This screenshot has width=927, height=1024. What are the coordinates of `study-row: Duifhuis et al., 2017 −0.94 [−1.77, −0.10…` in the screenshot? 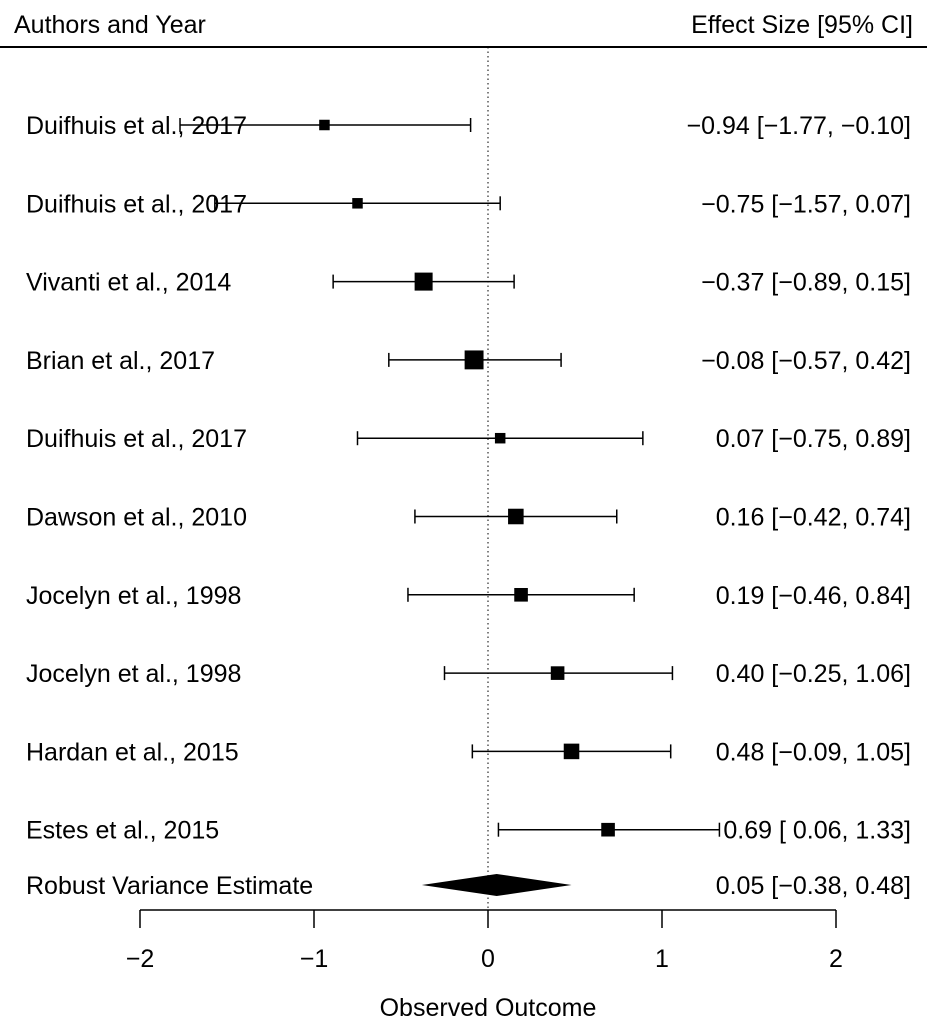 It's located at (468, 126).